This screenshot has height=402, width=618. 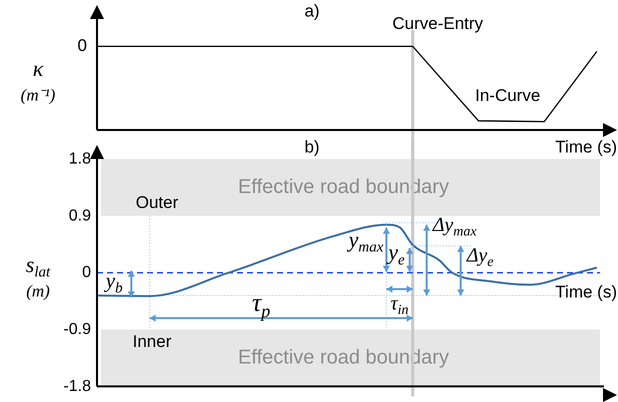 What do you see at coordinates (77, 329) in the screenshot?
I see `y-tick-label: -0.9` at bounding box center [77, 329].